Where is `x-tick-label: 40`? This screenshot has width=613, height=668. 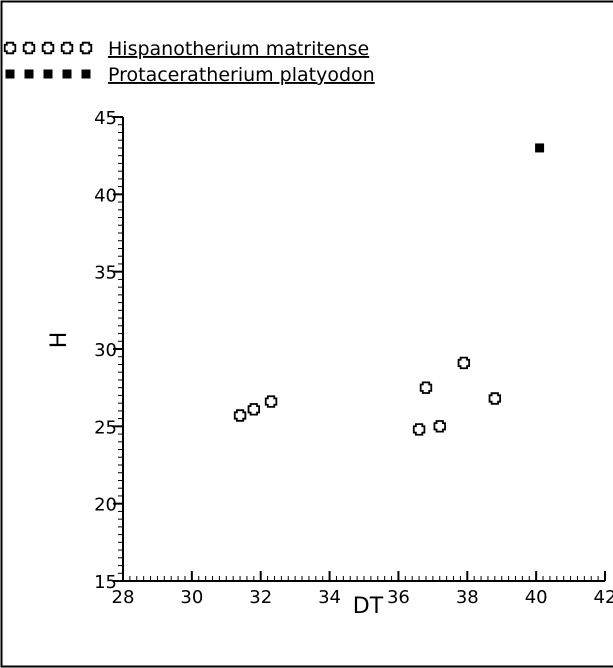
x-tick-label: 40 is located at coordinates (536, 597).